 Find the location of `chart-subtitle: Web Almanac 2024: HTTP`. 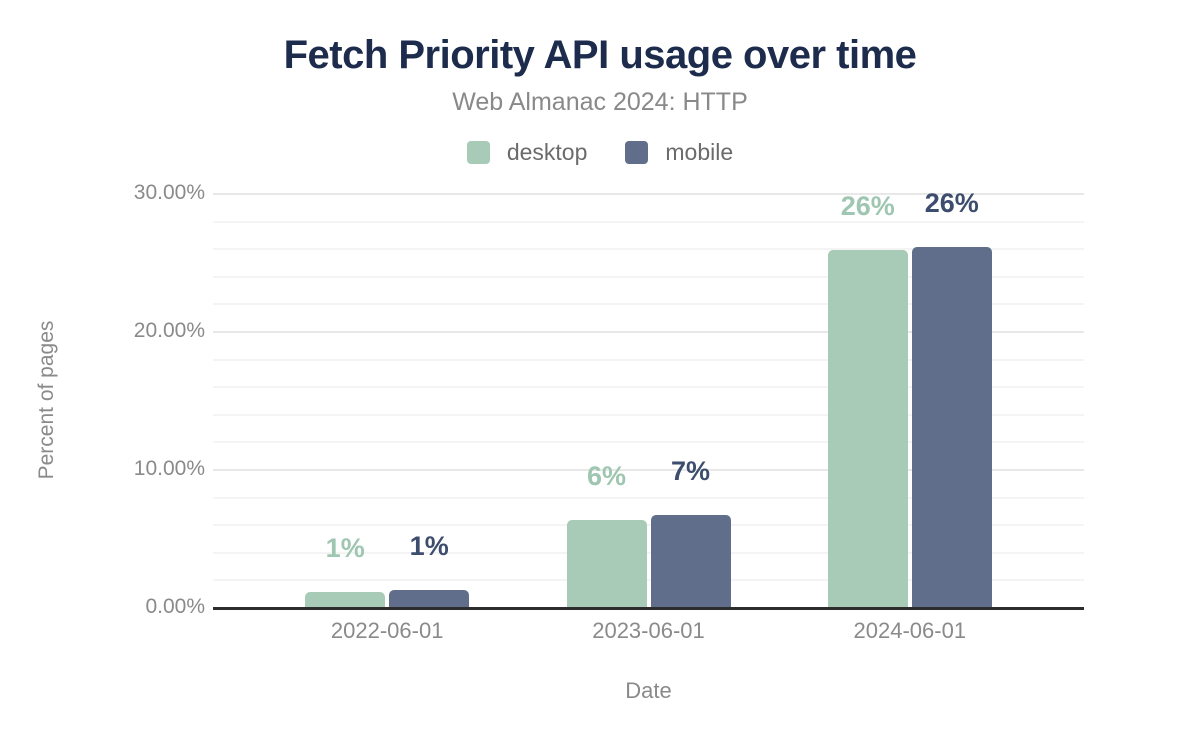

chart-subtitle: Web Almanac 2024: HTTP is located at coordinates (600, 102).